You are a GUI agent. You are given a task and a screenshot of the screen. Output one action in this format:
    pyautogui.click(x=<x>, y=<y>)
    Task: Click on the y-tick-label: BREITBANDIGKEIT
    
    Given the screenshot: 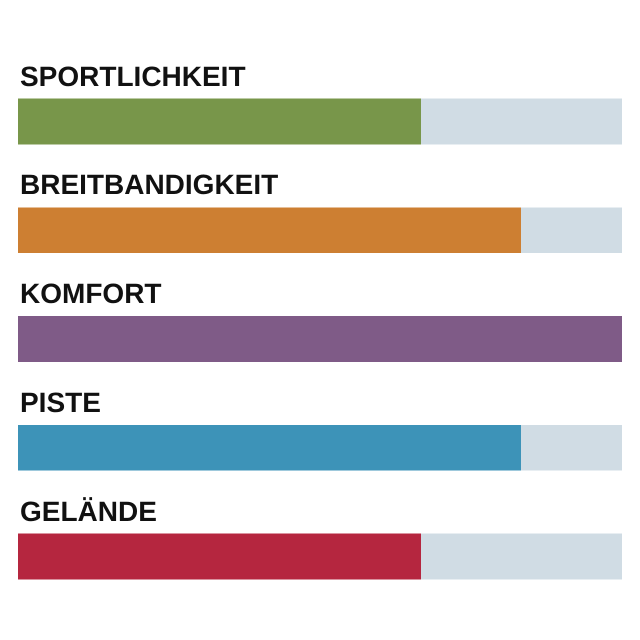 What is the action you would take?
    pyautogui.click(x=149, y=184)
    